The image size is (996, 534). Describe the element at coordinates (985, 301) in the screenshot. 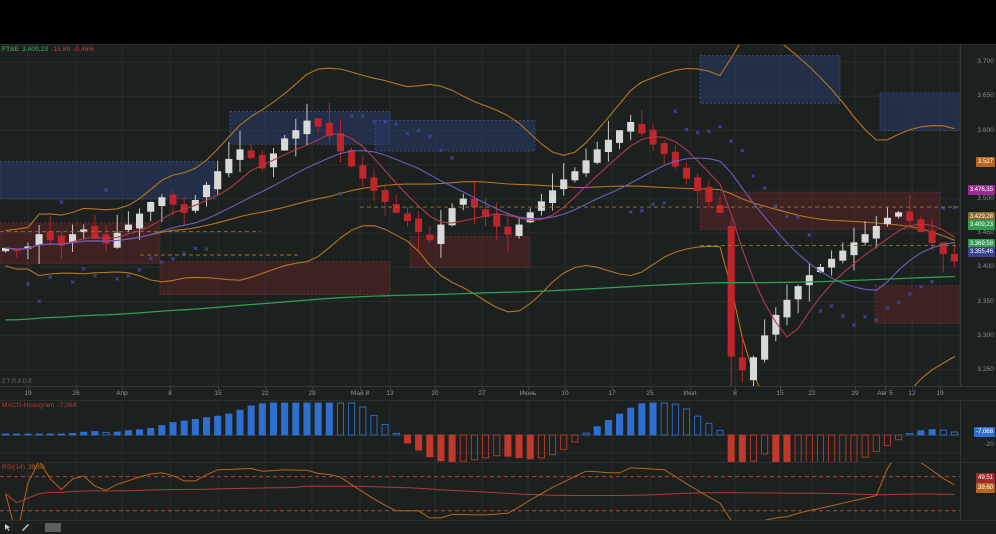

I see `price-tick-label: 3.350` at that location.